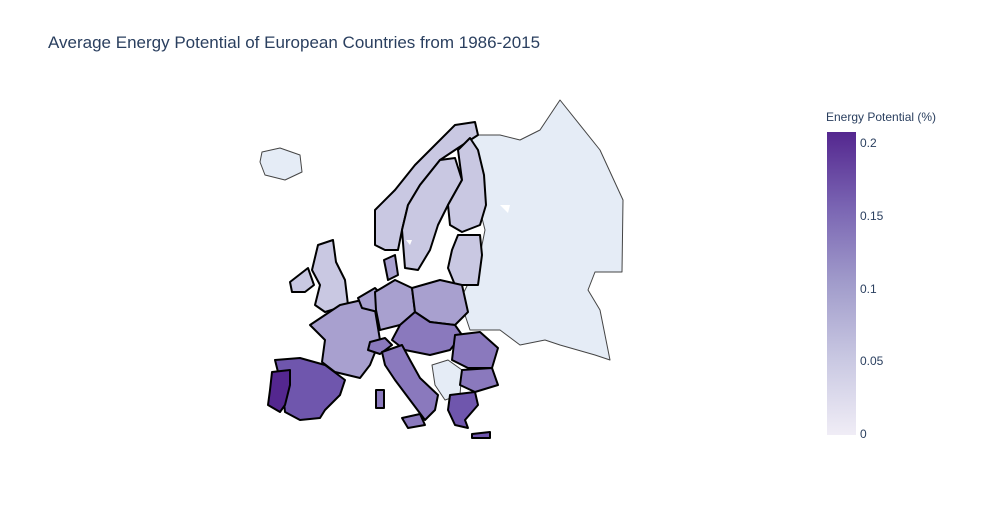  What do you see at coordinates (467, 185) in the screenshot?
I see `region-finland` at bounding box center [467, 185].